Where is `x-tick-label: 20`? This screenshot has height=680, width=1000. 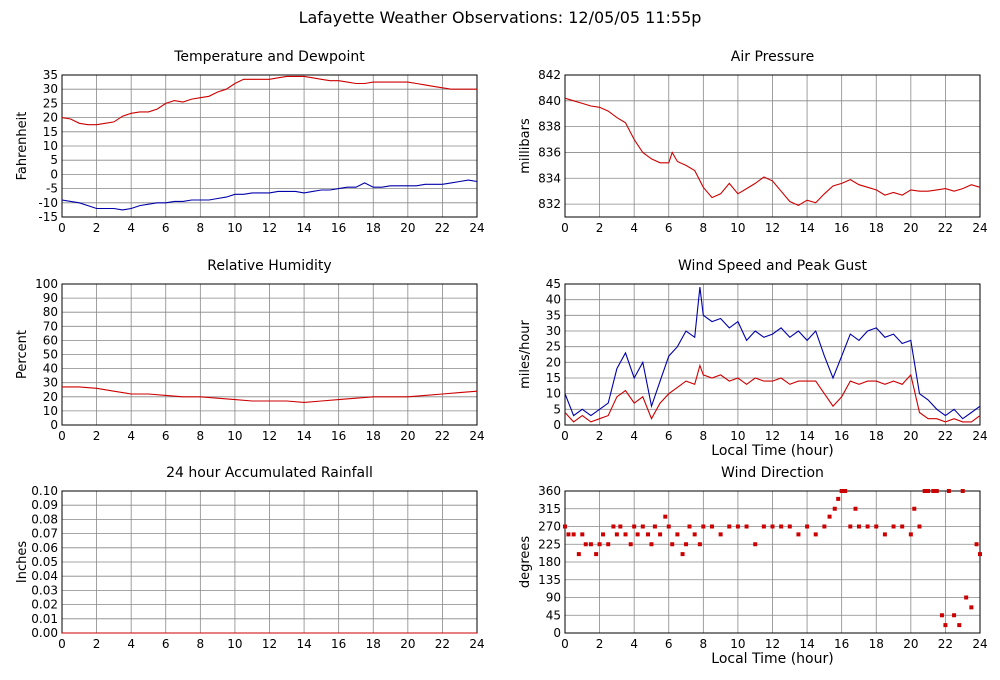
x-tick-label: 20 is located at coordinates (407, 436).